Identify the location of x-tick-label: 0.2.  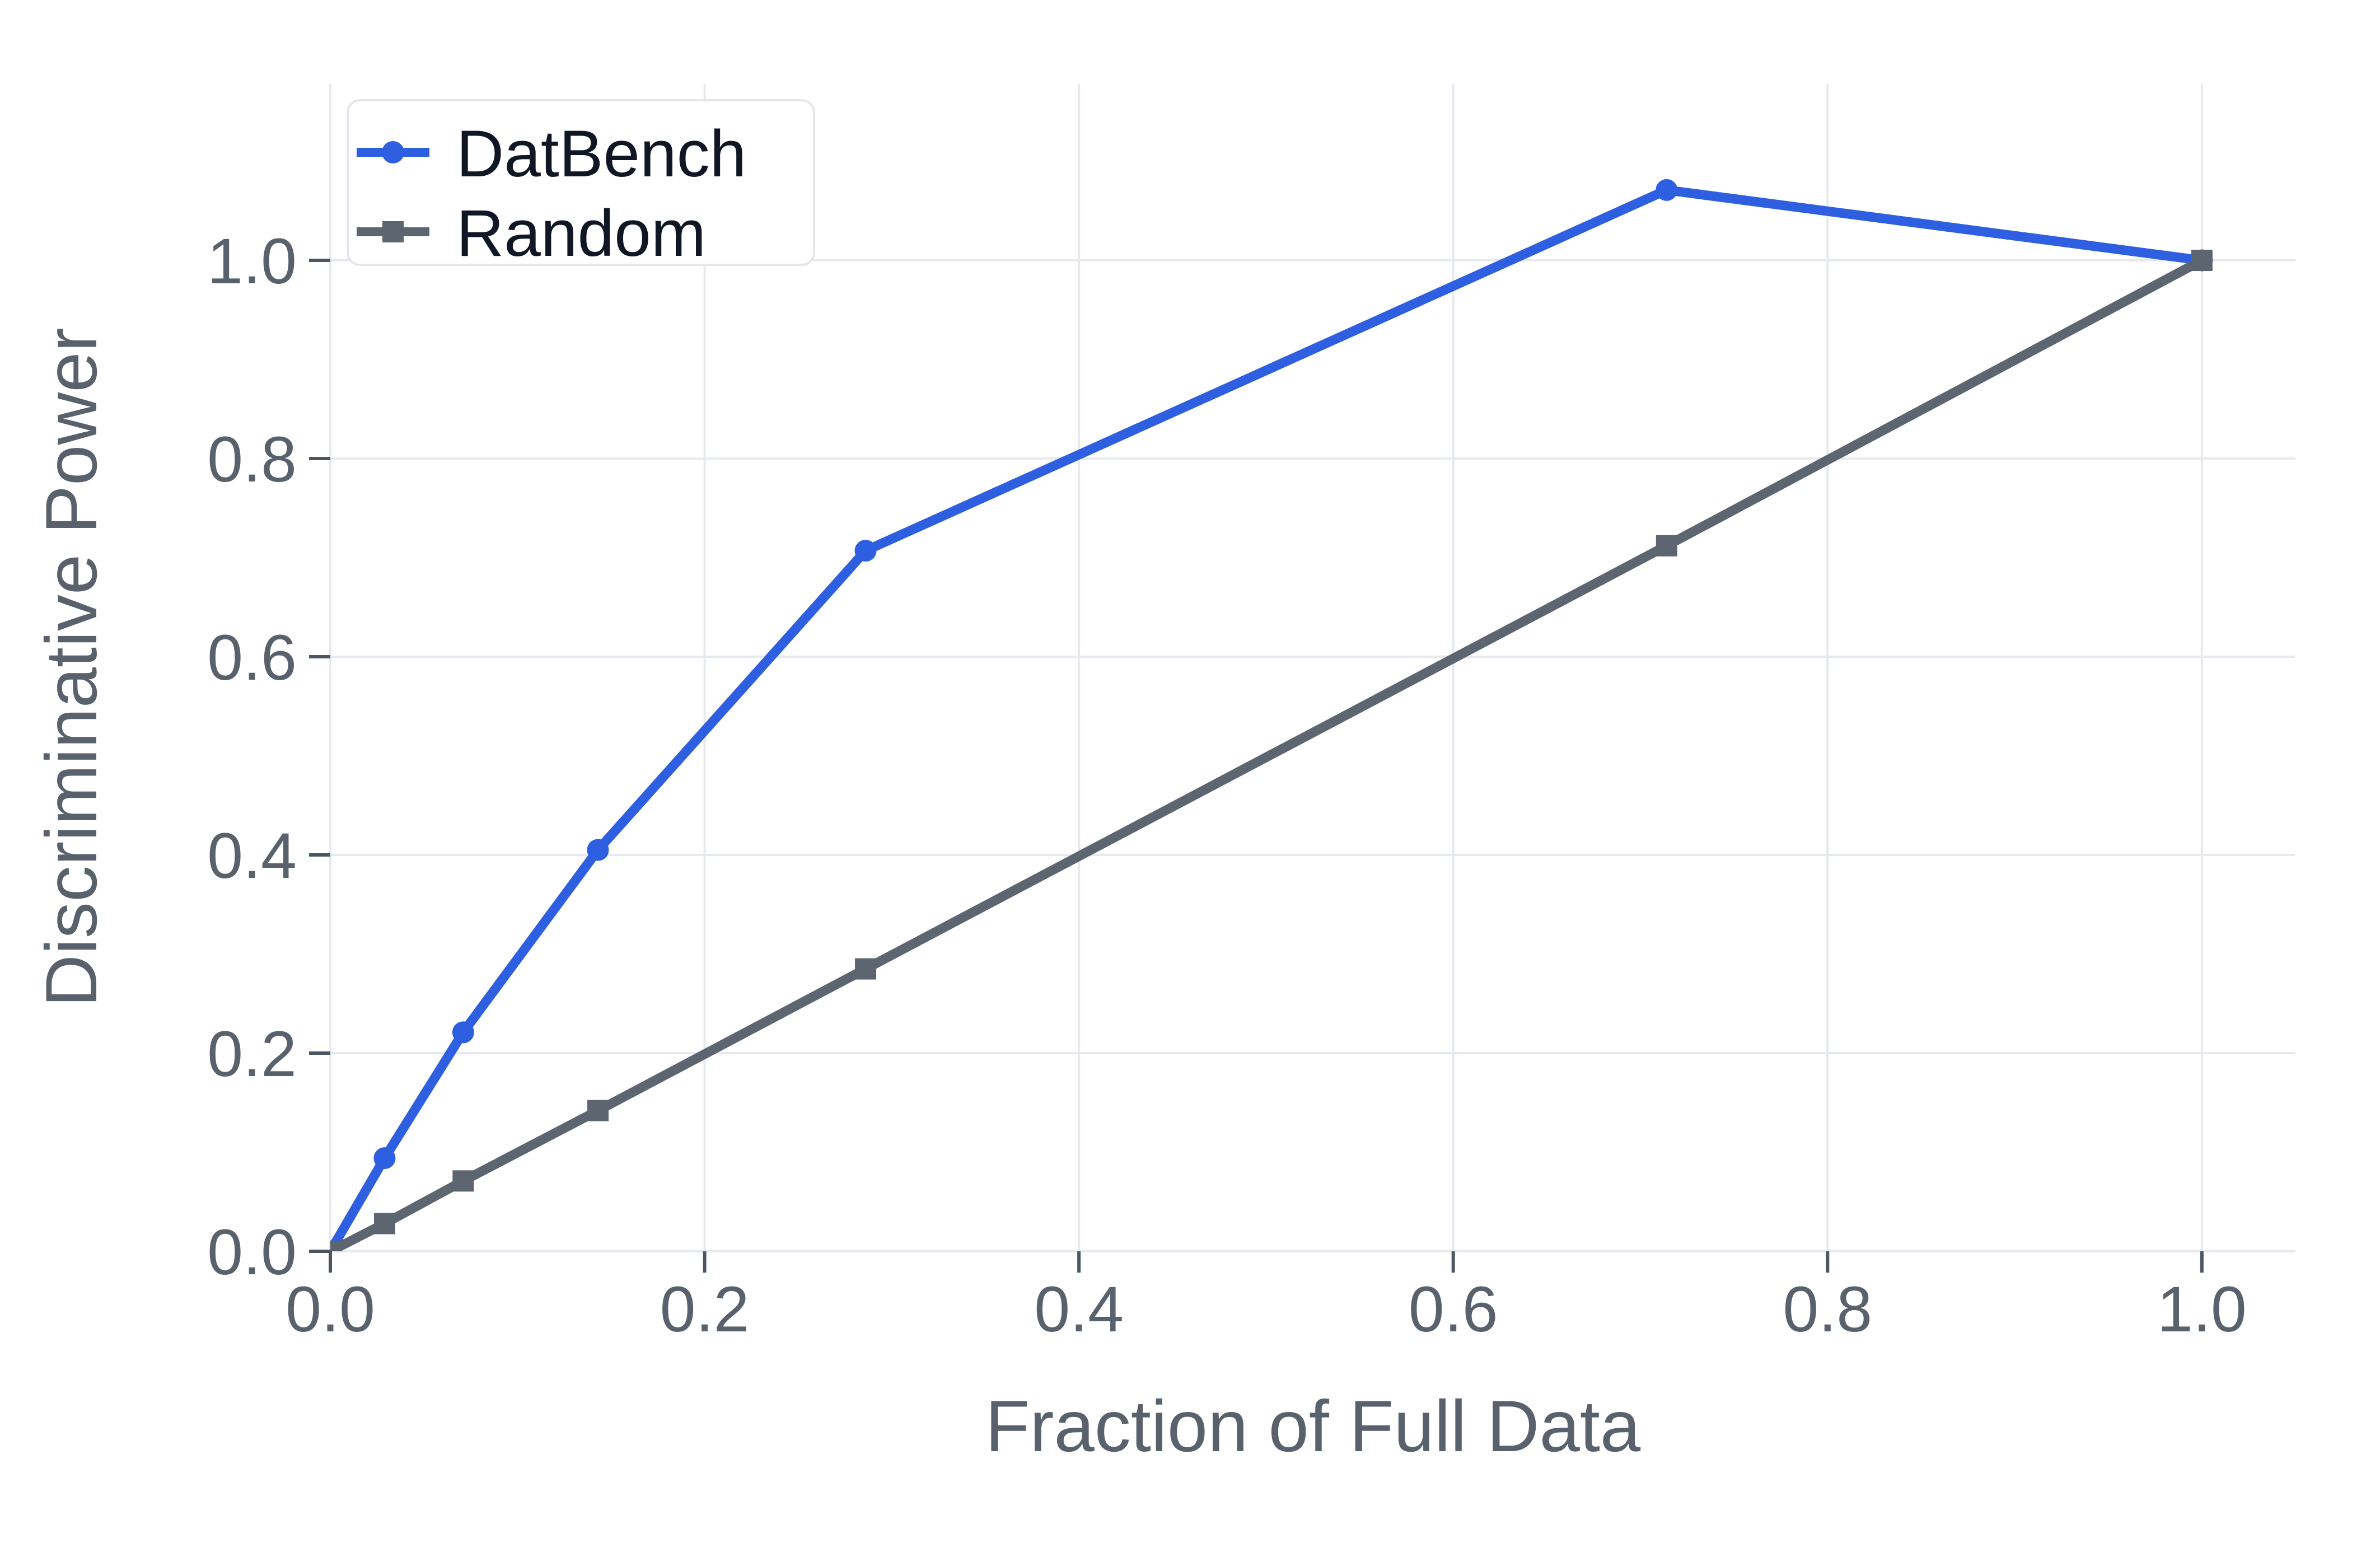
(705, 1309).